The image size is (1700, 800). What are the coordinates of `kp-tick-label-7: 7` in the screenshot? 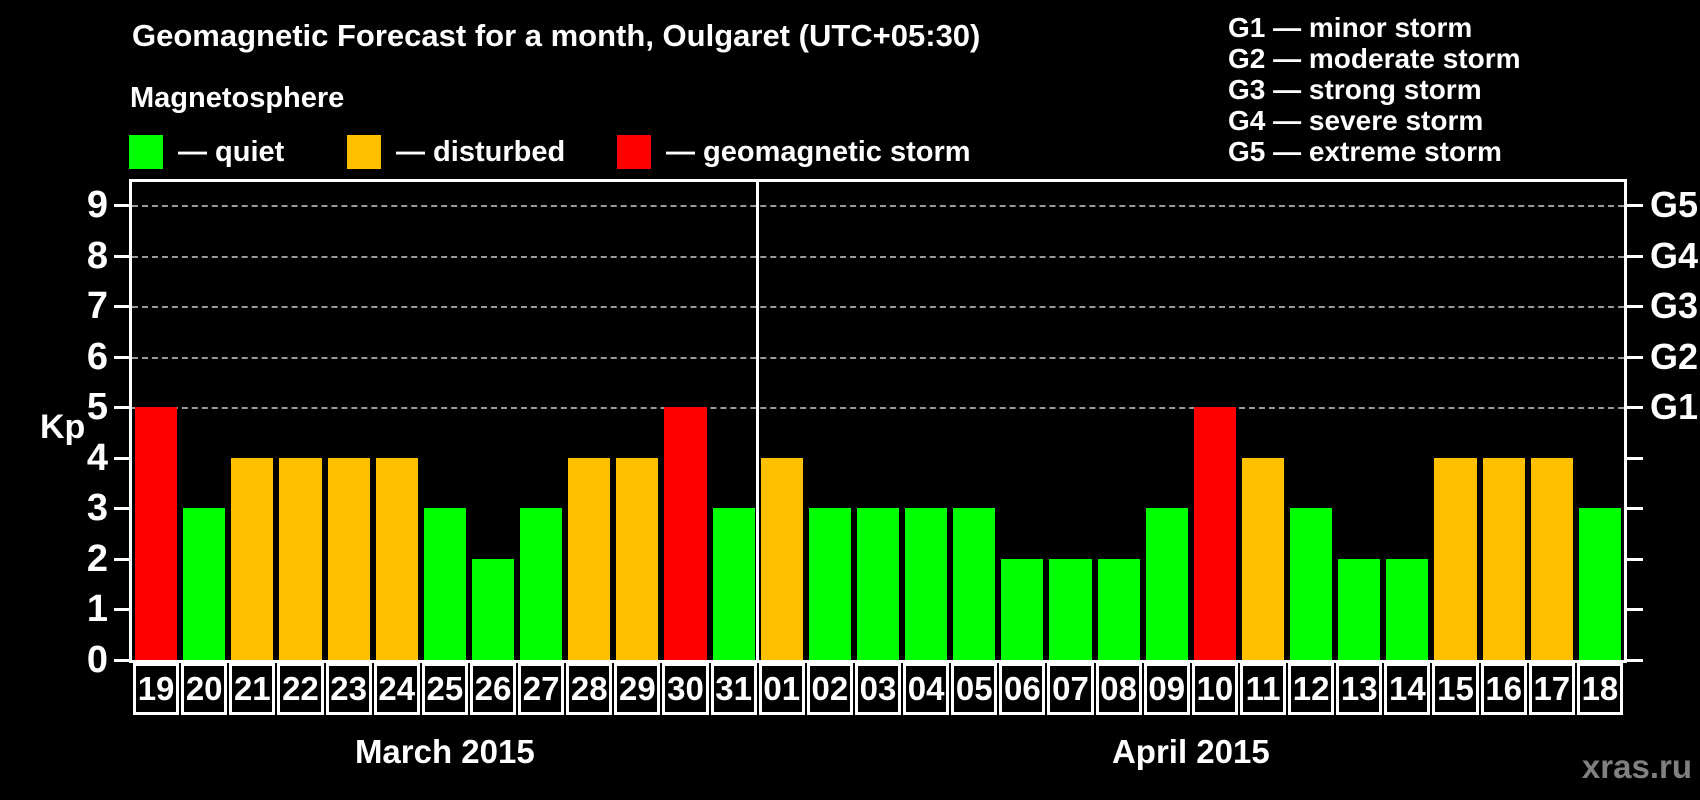 It's located at (97, 306).